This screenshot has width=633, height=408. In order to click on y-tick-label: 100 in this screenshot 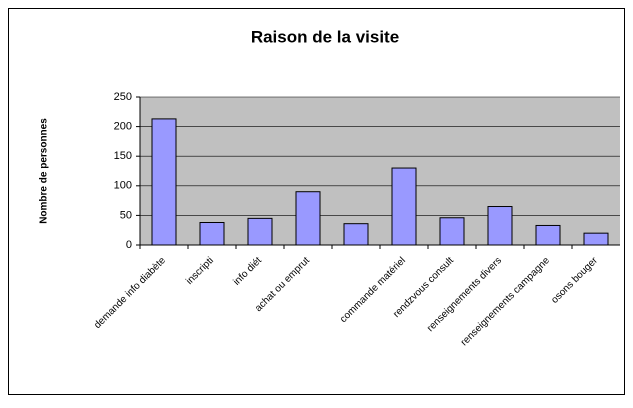, I will do `click(123, 186)`.